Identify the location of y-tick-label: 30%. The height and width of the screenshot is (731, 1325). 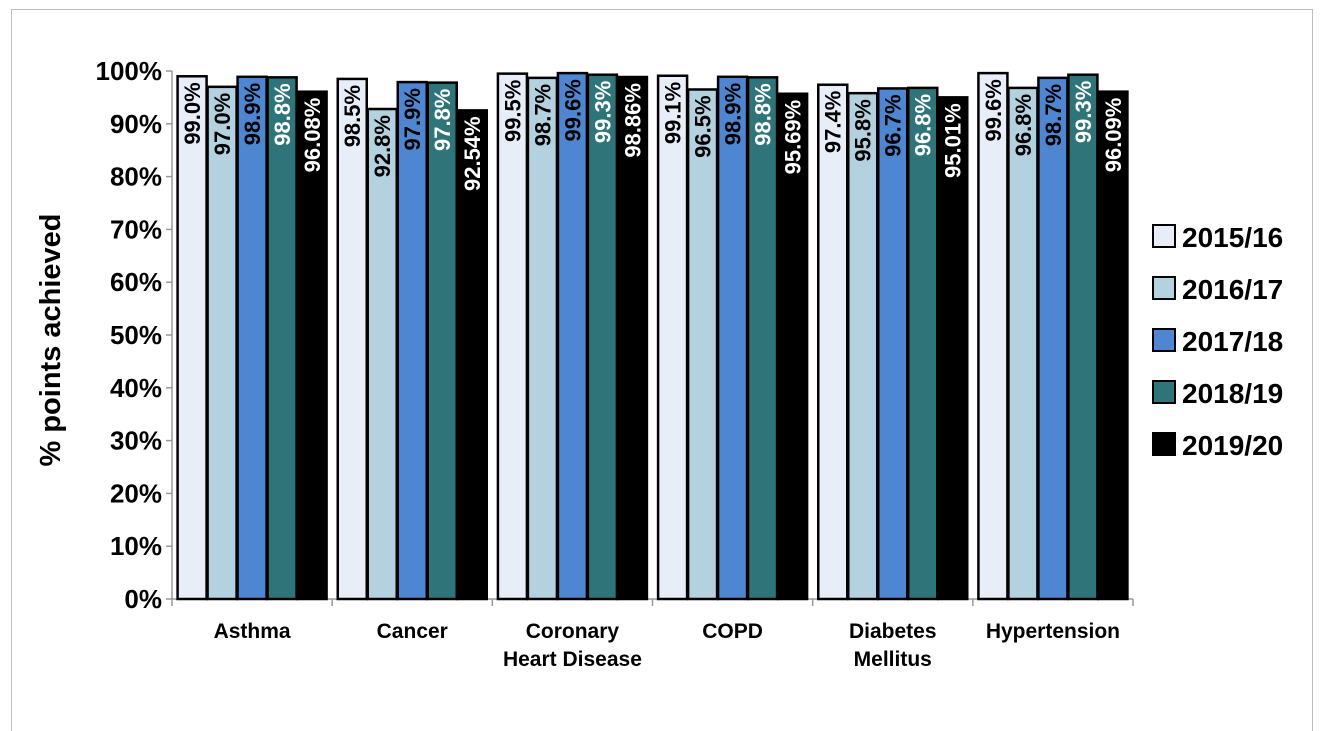
(136, 441).